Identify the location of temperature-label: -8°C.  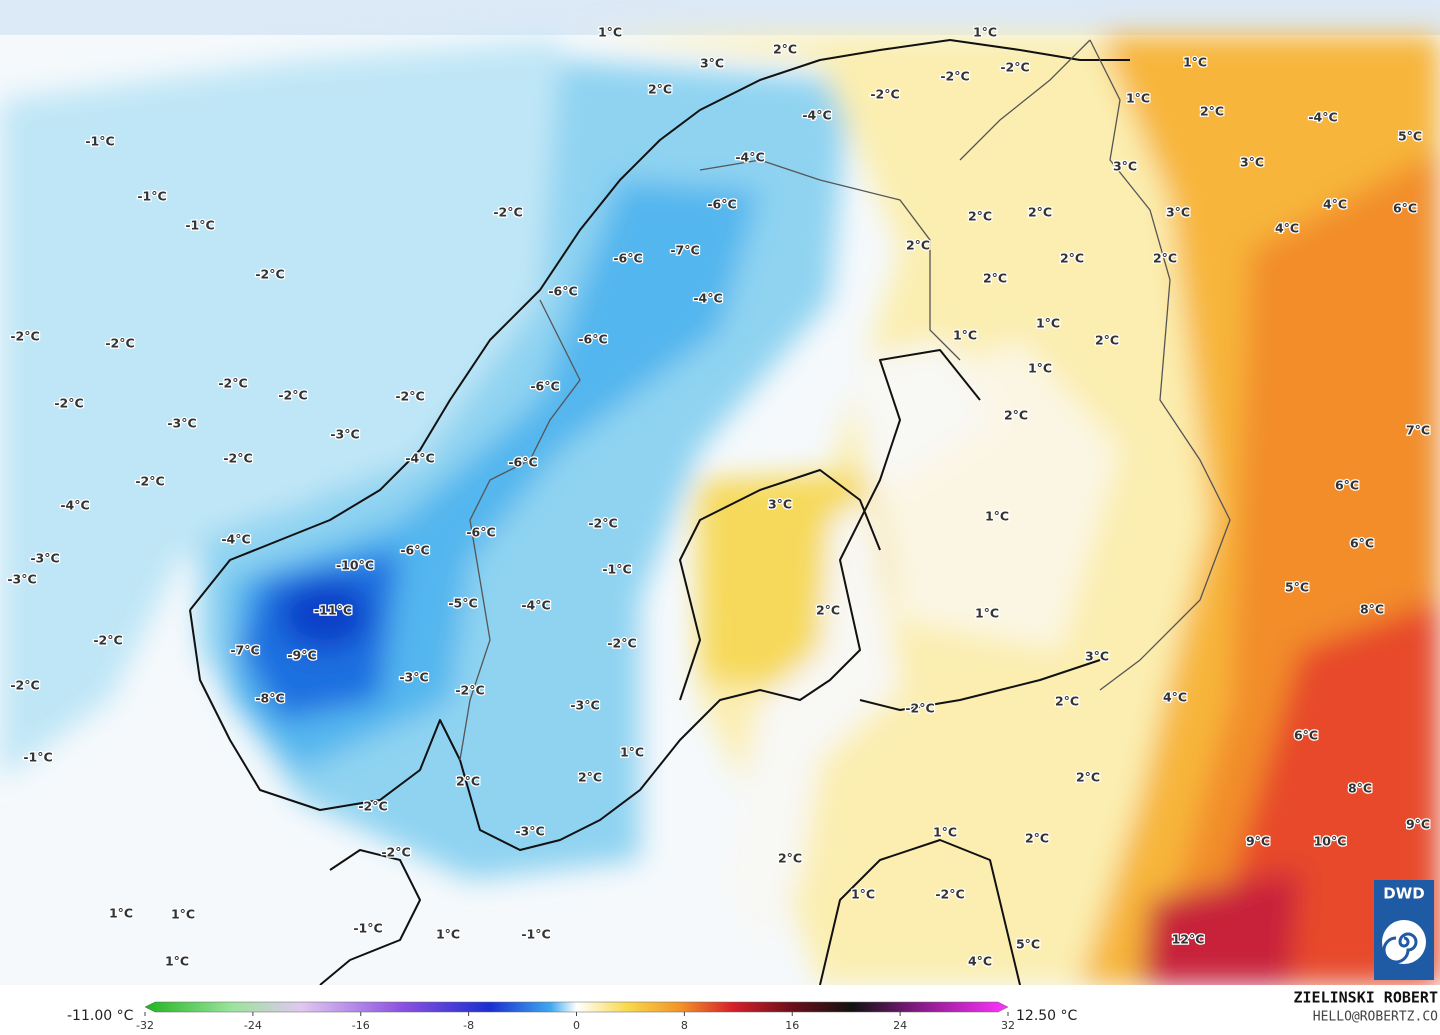
(269, 698).